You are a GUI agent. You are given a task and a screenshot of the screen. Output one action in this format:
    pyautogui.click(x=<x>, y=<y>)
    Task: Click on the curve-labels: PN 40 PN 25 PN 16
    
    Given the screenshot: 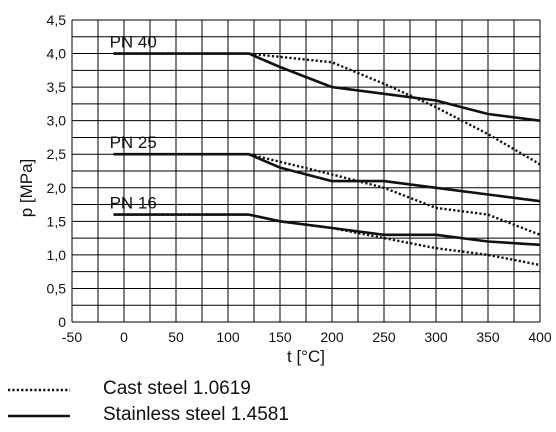 What is the action you would take?
    pyautogui.click(x=133, y=123)
    